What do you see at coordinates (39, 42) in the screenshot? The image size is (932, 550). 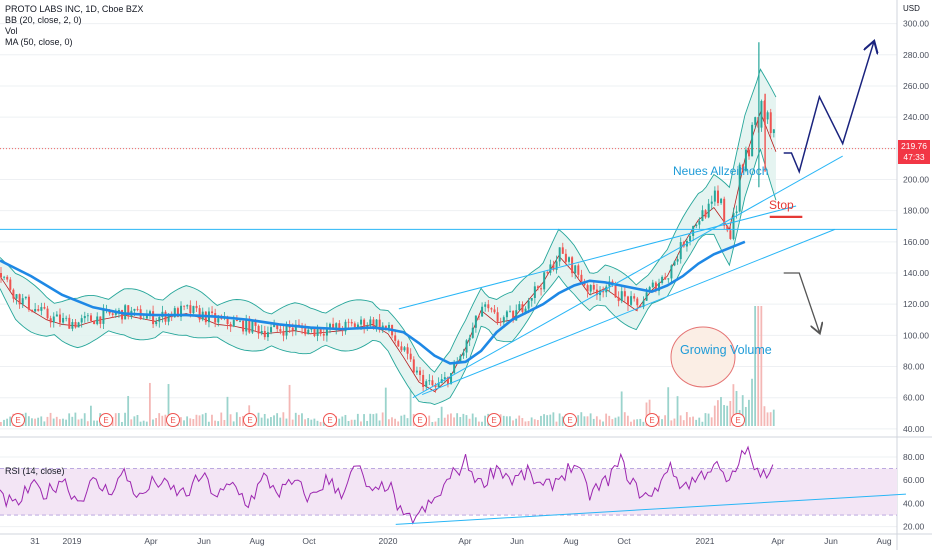 I see `indicator-ma: MA (50, close, 0)` at bounding box center [39, 42].